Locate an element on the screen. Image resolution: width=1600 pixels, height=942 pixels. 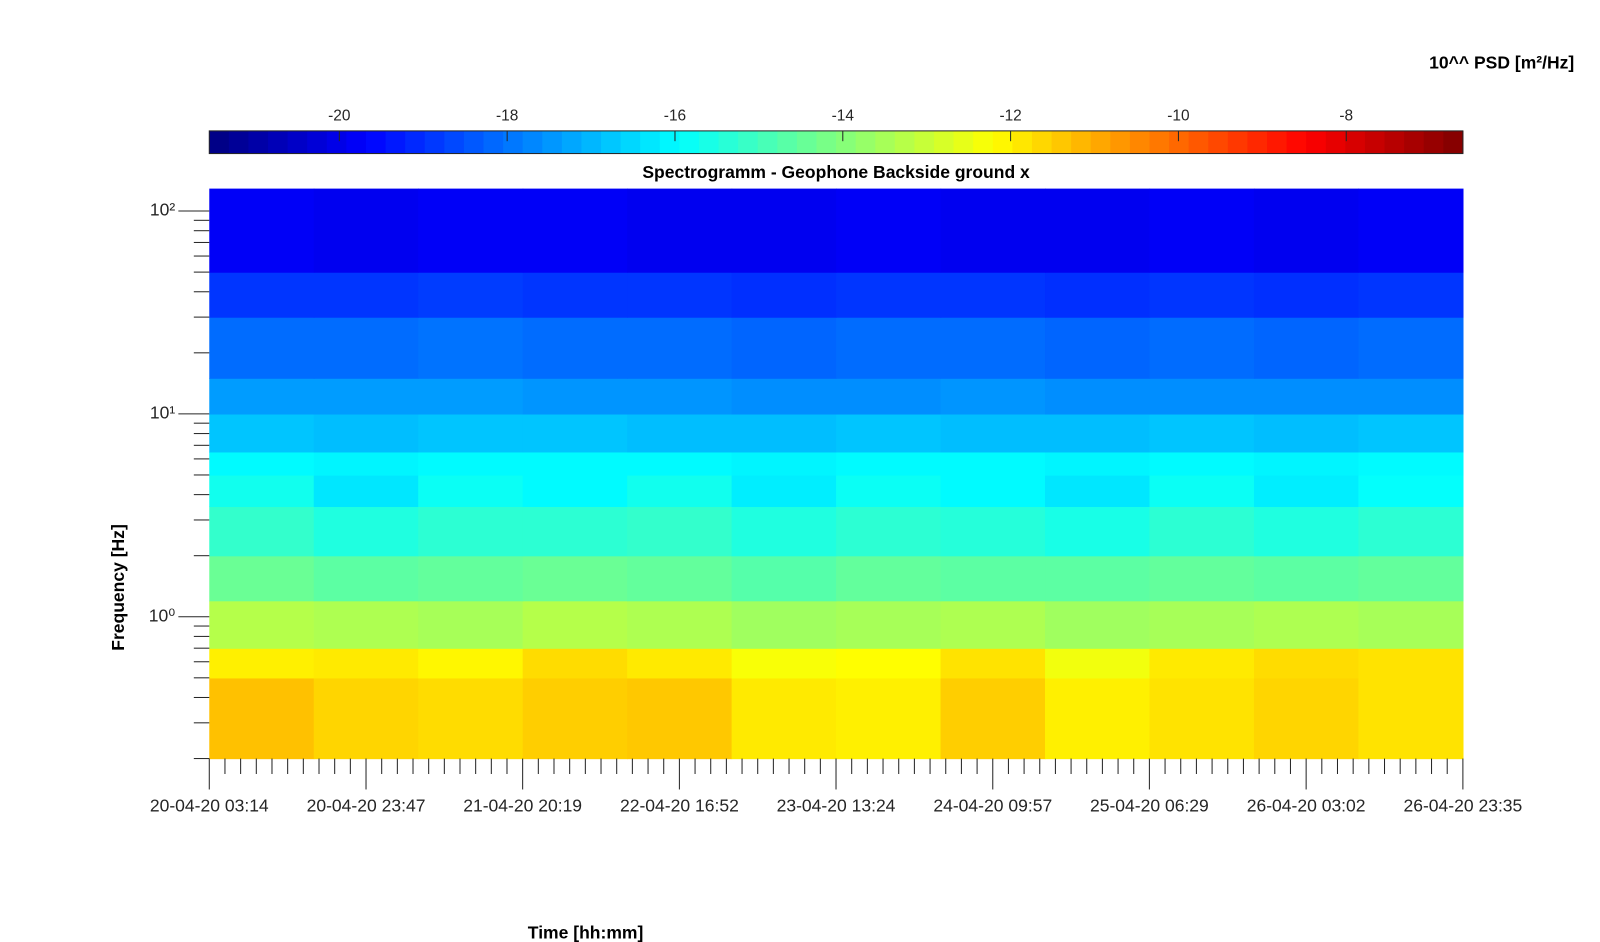
x-tick-label: 26-04-20 03:02 is located at coordinates (1306, 806).